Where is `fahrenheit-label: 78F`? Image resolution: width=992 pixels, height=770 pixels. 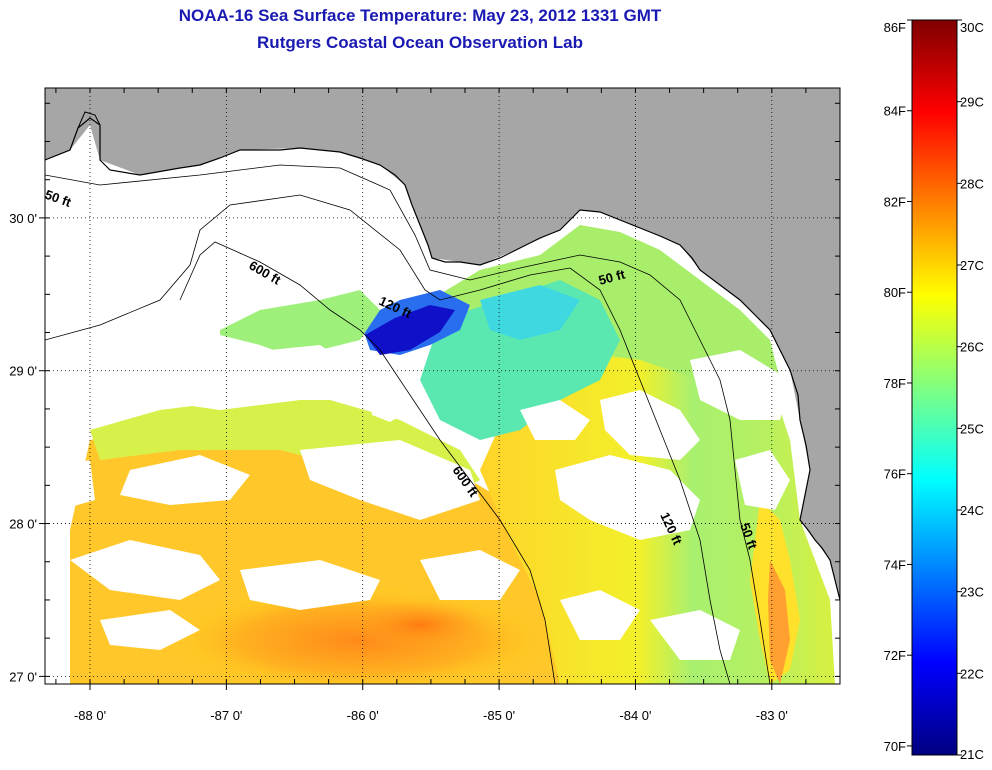
fahrenheit-label: 78F is located at coordinates (895, 383).